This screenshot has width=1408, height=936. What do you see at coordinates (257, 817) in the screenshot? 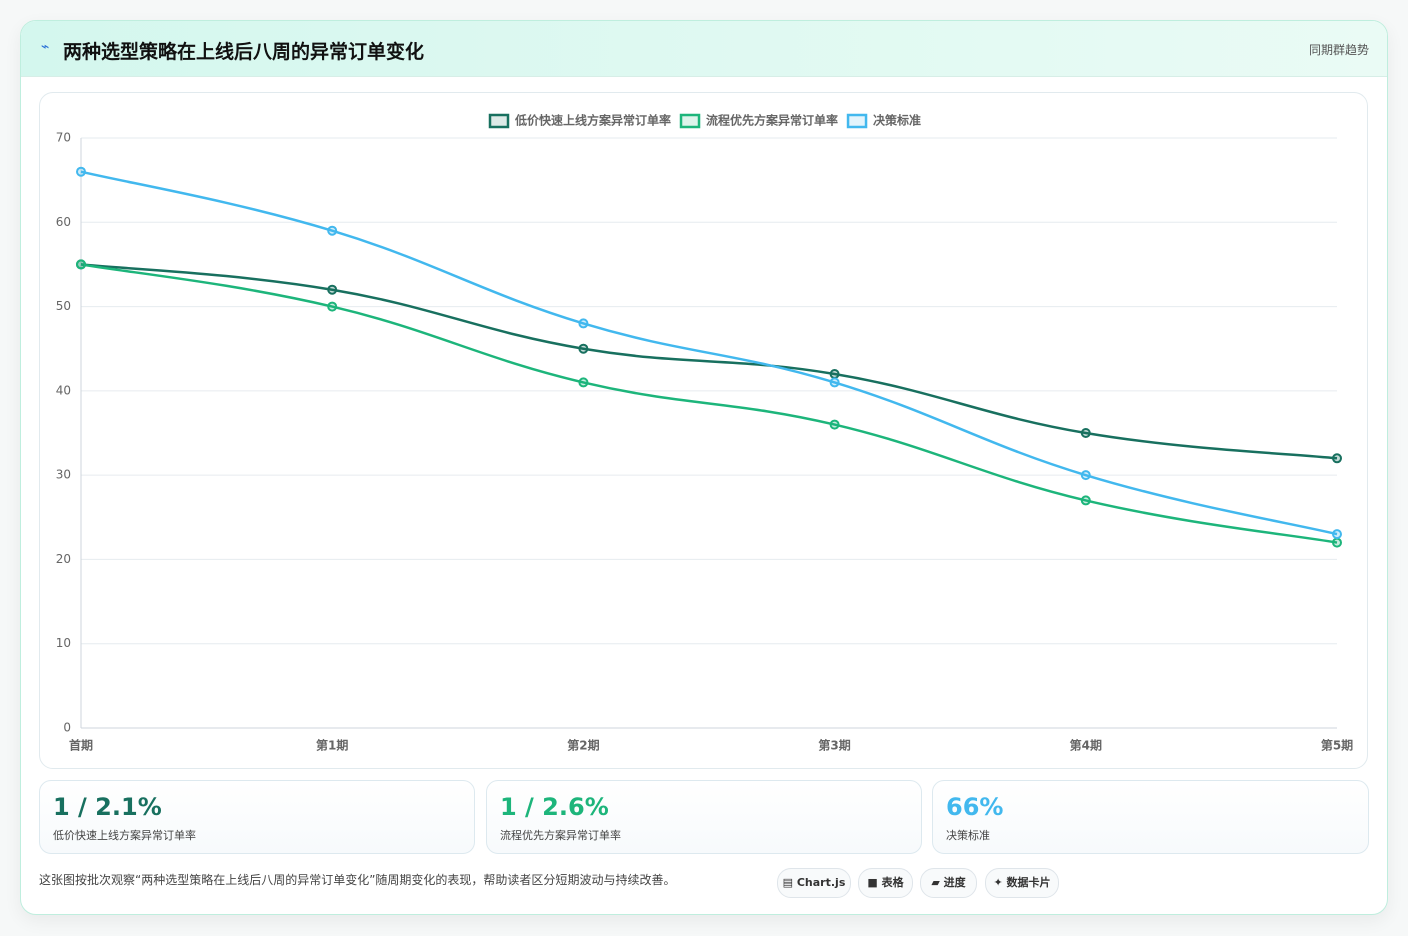
I see `stat-card: 1 / 2.1% 低价快速上线方案异常订单率` at bounding box center [257, 817].